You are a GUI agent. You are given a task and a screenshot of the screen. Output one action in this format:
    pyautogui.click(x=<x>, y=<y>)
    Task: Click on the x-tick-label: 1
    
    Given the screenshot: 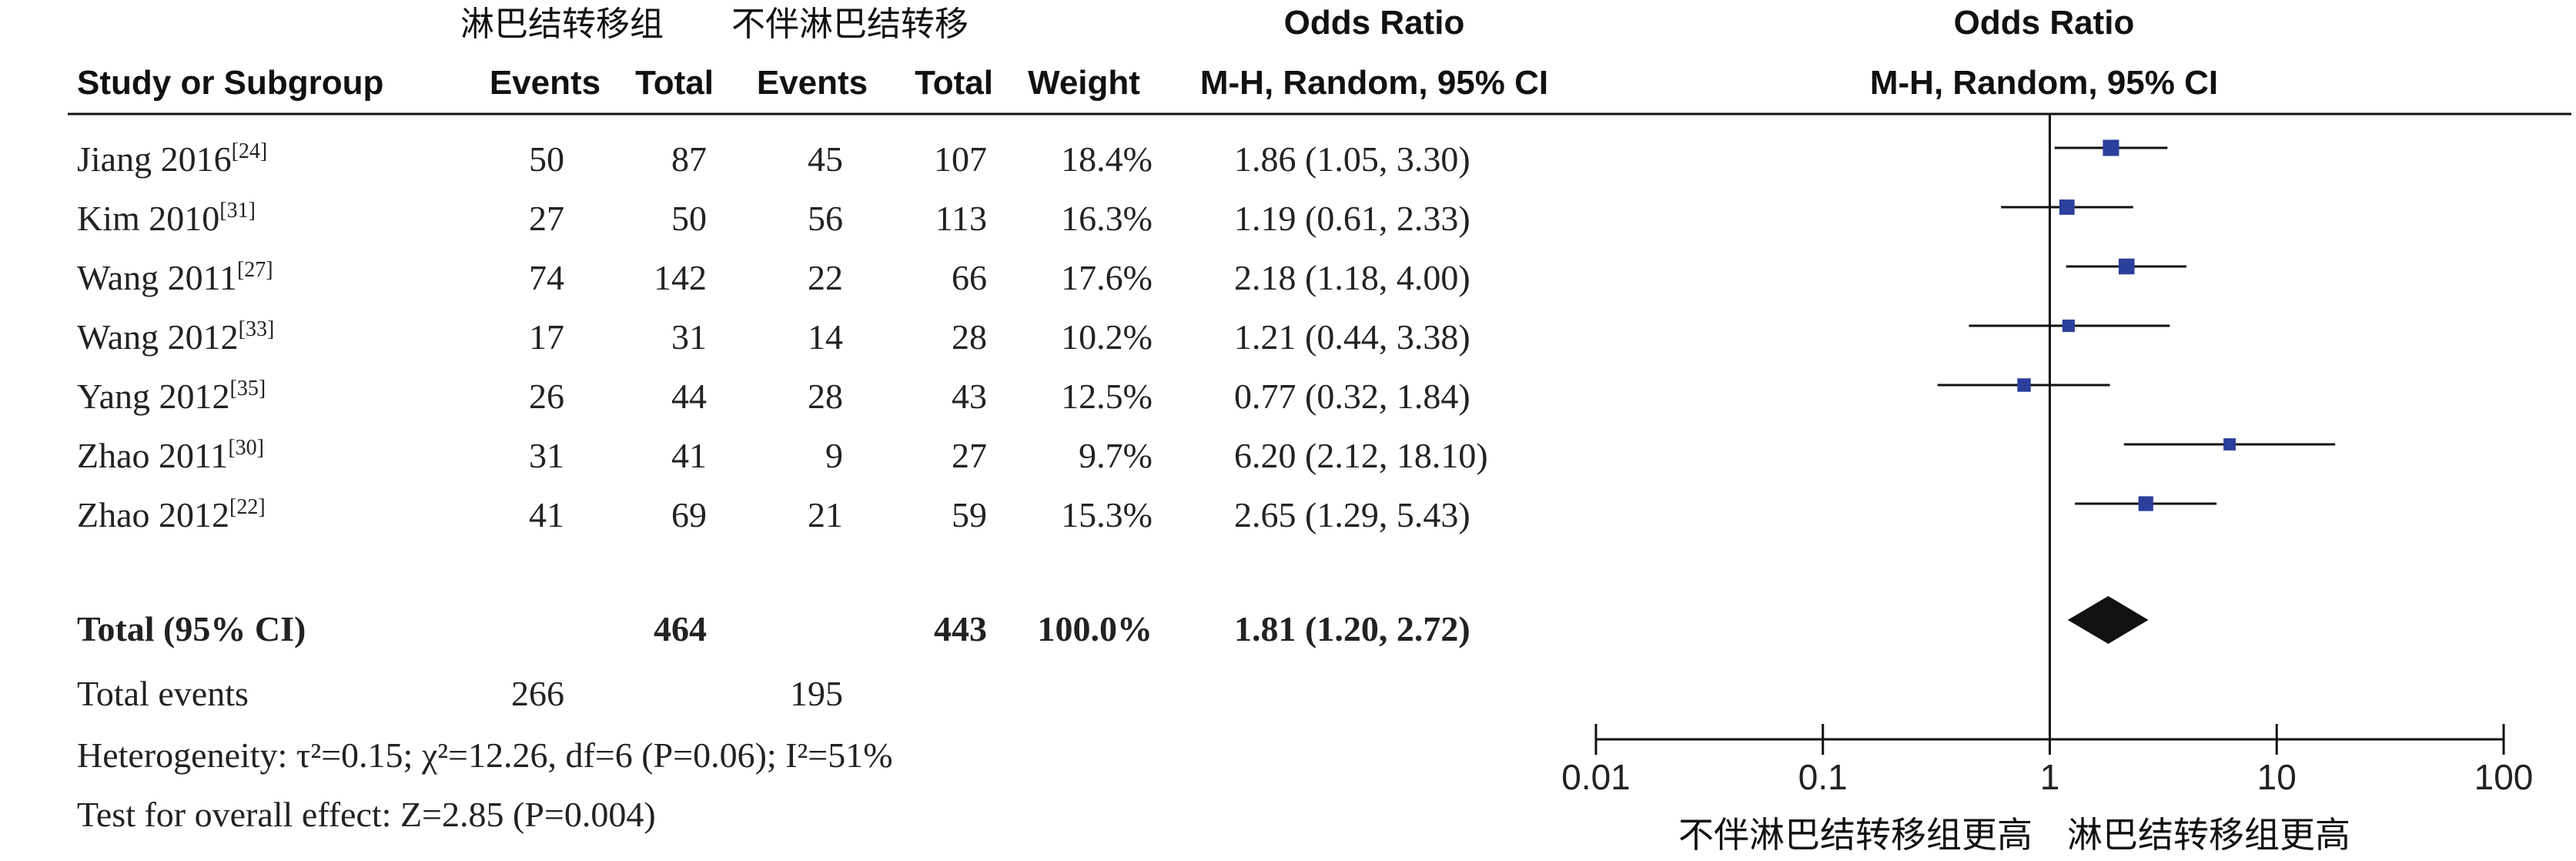 What is the action you would take?
    pyautogui.click(x=2050, y=777)
    